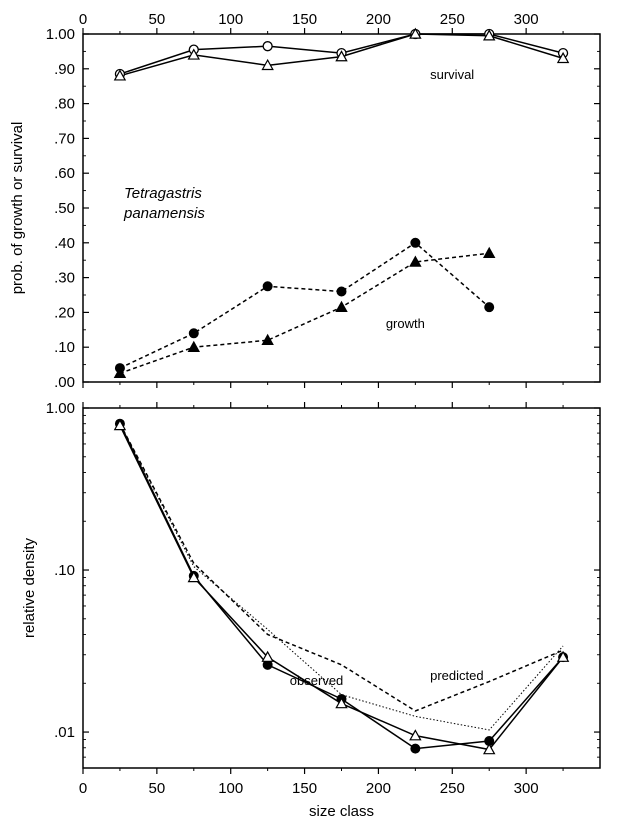 The height and width of the screenshot is (830, 627). What do you see at coordinates (64, 208) in the screenshot?
I see `y-tick-label: .50` at bounding box center [64, 208].